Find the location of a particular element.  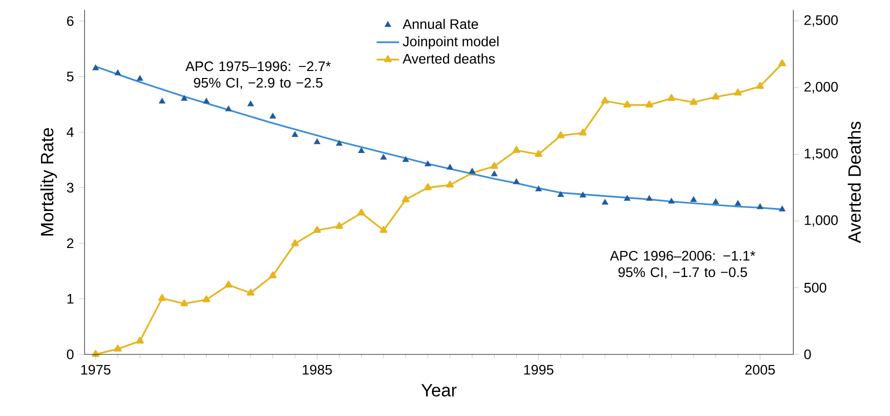

y2-tick-label: 500 is located at coordinates (815, 288).